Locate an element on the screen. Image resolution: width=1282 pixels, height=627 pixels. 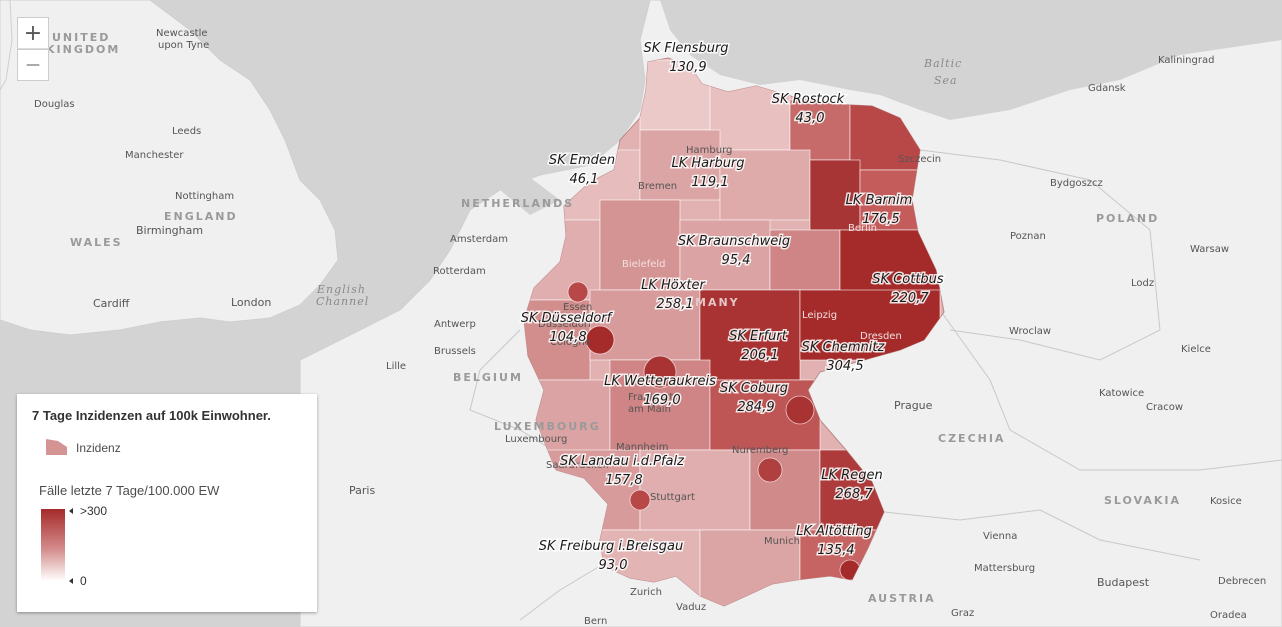
district-value: 169,0 is located at coordinates (661, 400).